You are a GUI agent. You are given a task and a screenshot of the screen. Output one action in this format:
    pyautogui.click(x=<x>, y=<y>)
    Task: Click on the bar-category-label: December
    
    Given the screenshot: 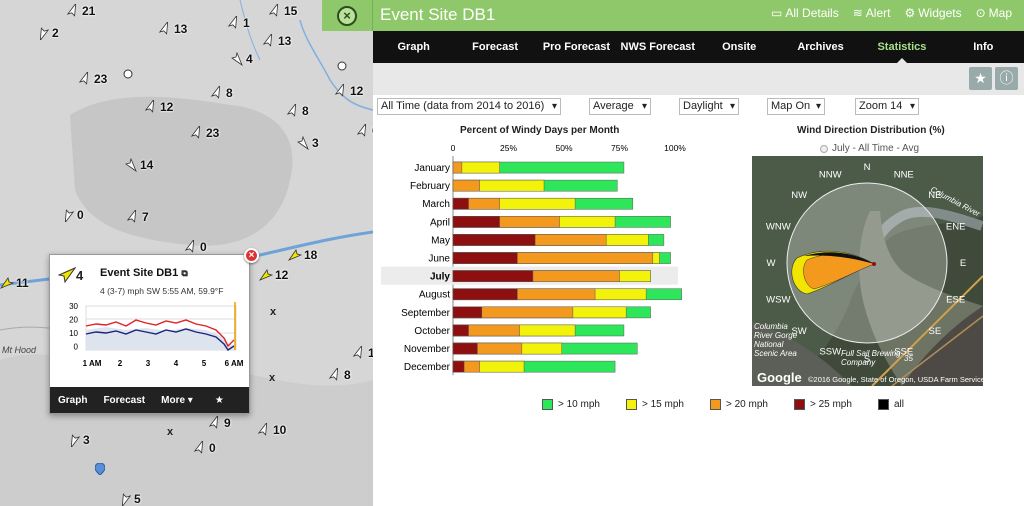 What is the action you would take?
    pyautogui.click(x=427, y=367)
    